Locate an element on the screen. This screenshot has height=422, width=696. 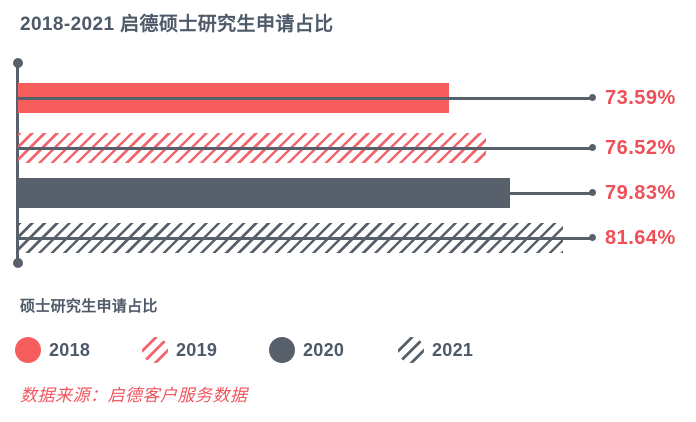
leader-end-dot-2021 is located at coordinates (592, 237).